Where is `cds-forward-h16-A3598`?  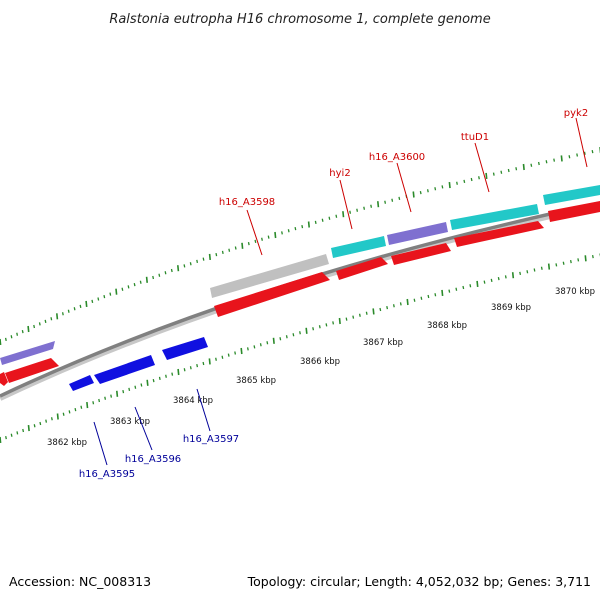
cds-forward-h16-A3598 is located at coordinates (272, 294).